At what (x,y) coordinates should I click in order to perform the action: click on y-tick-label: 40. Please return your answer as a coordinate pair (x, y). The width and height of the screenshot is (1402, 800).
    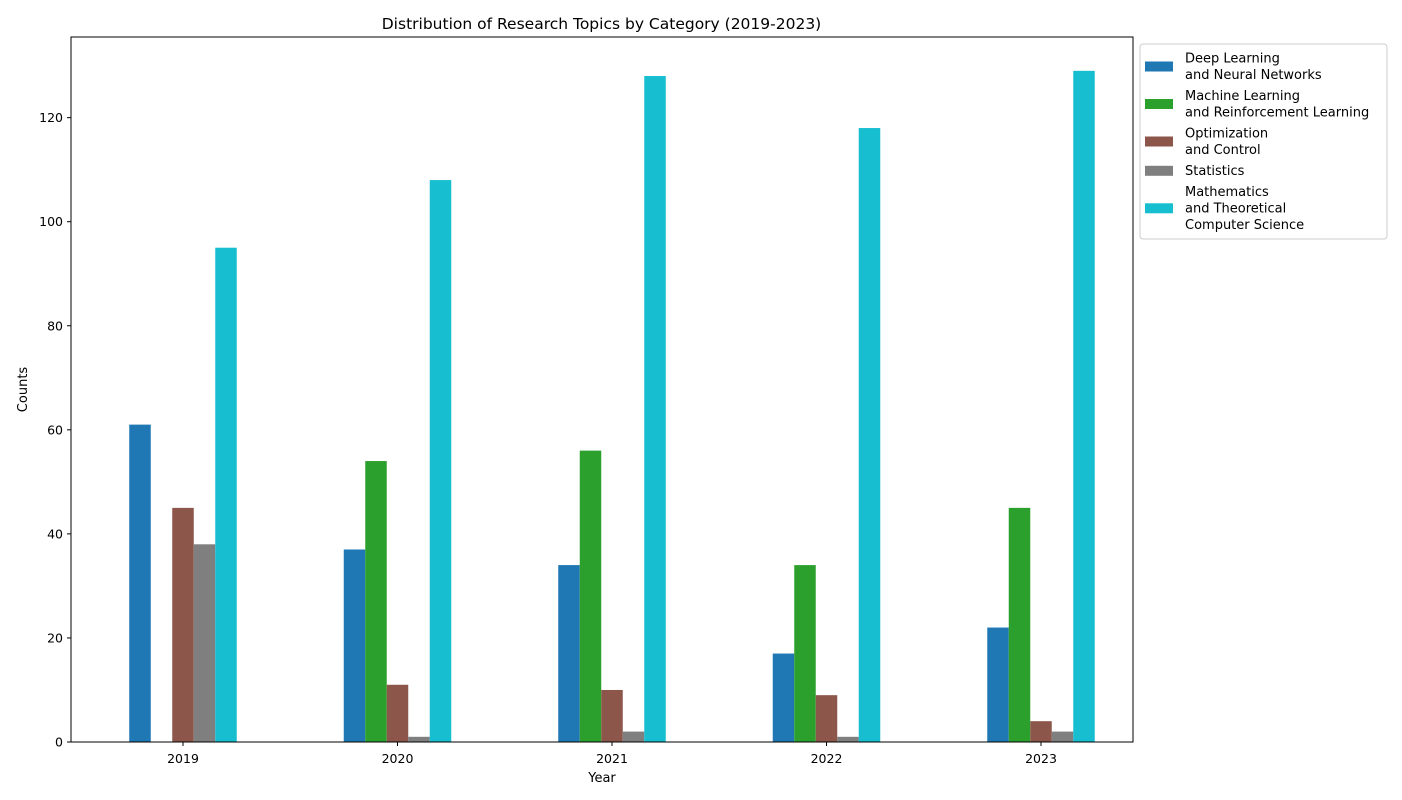
    Looking at the image, I should click on (55, 533).